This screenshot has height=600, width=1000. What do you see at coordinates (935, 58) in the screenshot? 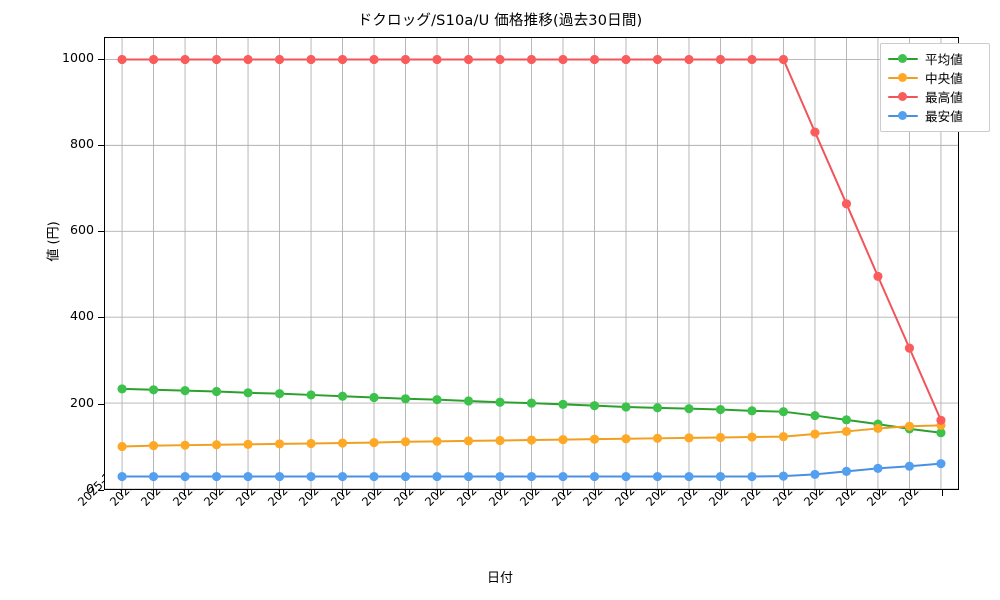
I see `legend-item: 平均値` at bounding box center [935, 58].